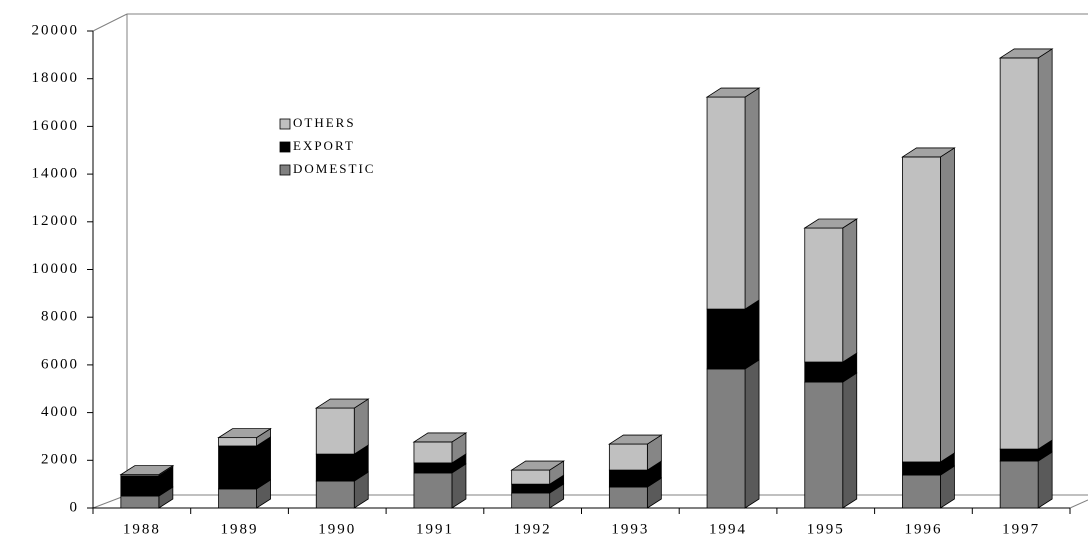 The image size is (1088, 543). What do you see at coordinates (56, 30) in the screenshot?
I see `y-tick-label: 20000` at bounding box center [56, 30].